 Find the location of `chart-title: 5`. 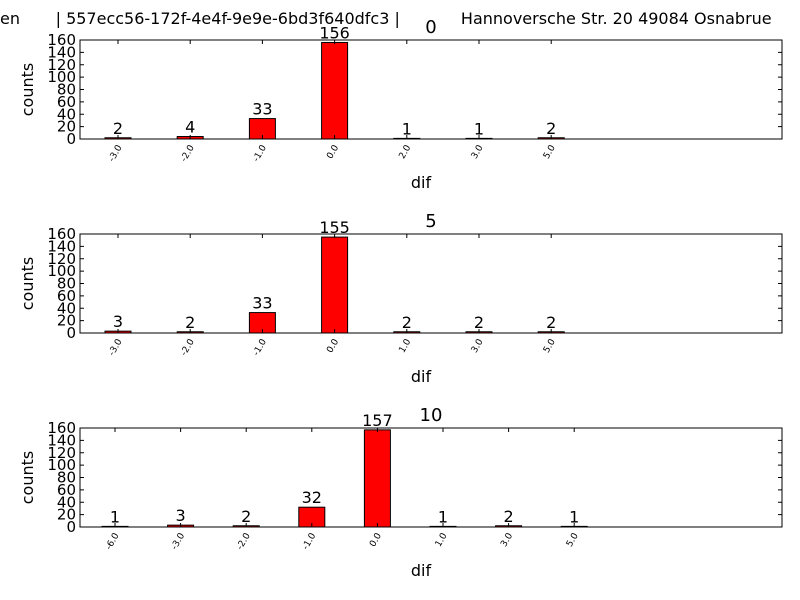

chart-title: 5 is located at coordinates (430, 221).